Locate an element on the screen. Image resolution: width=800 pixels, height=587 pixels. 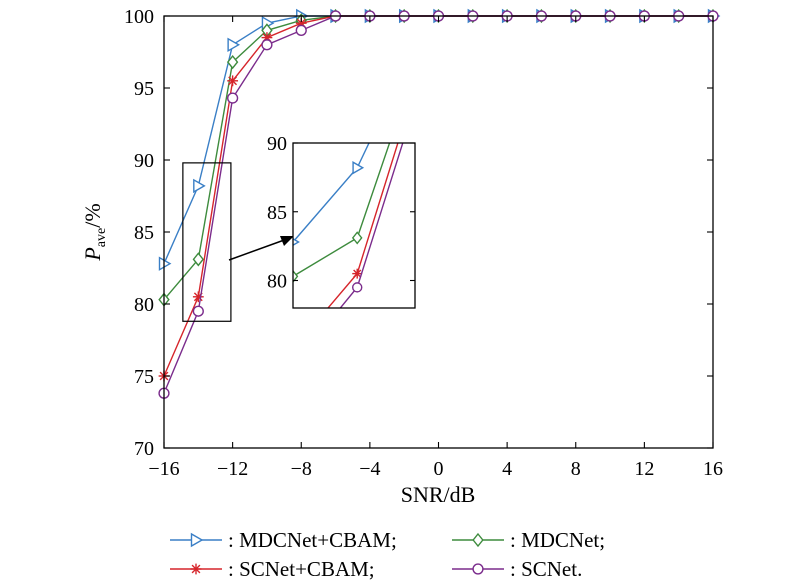
legend-entry: : SCNet. is located at coordinates (517, 569).